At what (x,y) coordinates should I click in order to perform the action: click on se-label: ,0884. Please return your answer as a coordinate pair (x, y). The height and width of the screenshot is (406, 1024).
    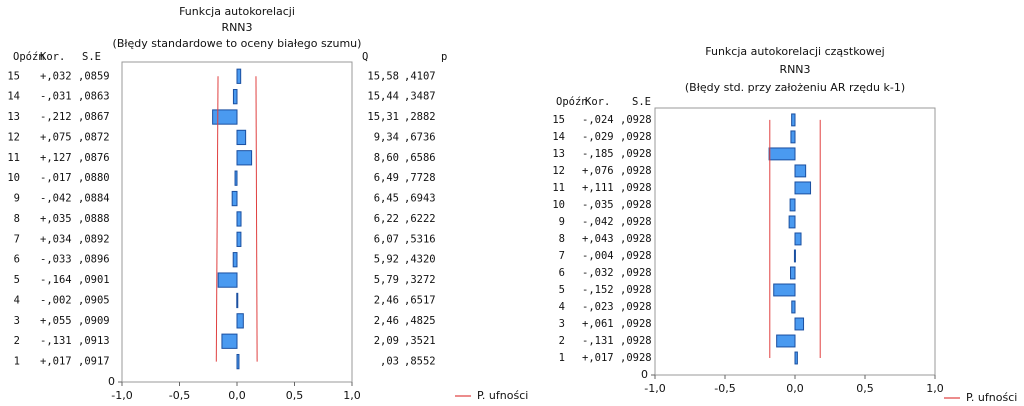
    Looking at the image, I should click on (94, 199).